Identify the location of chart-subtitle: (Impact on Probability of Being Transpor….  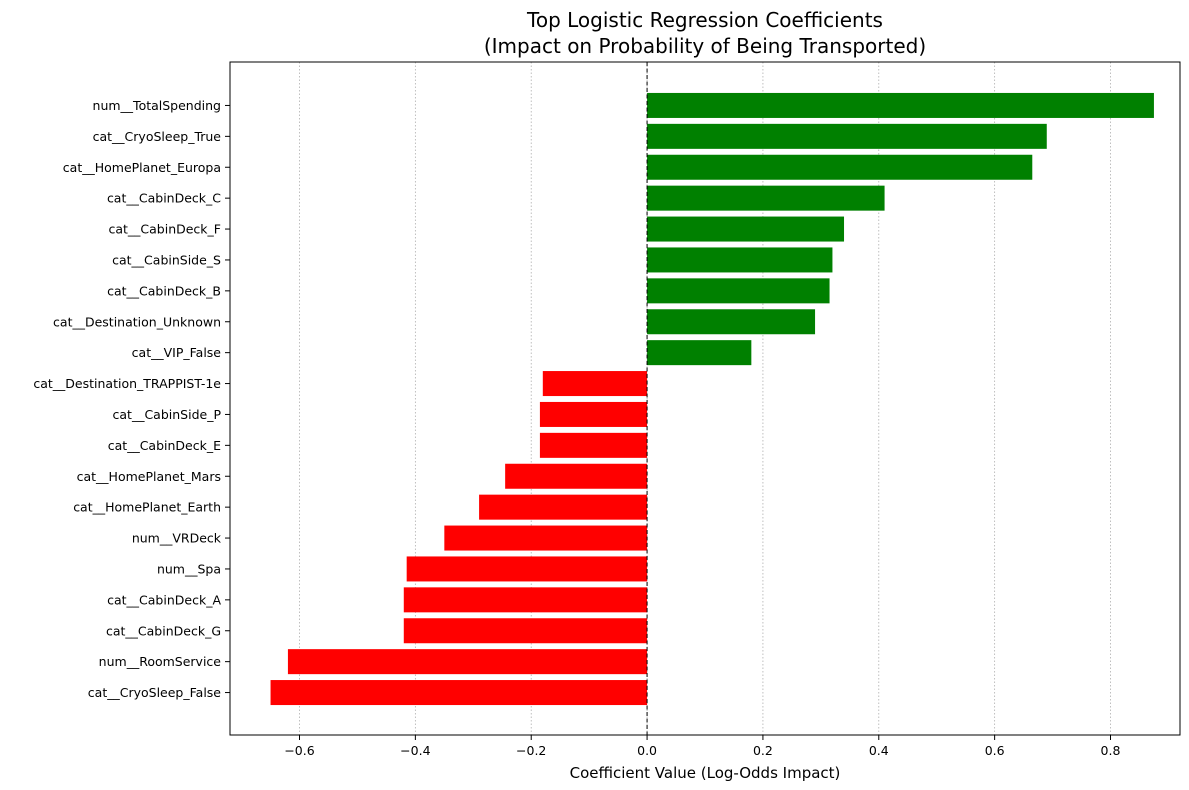
(705, 46).